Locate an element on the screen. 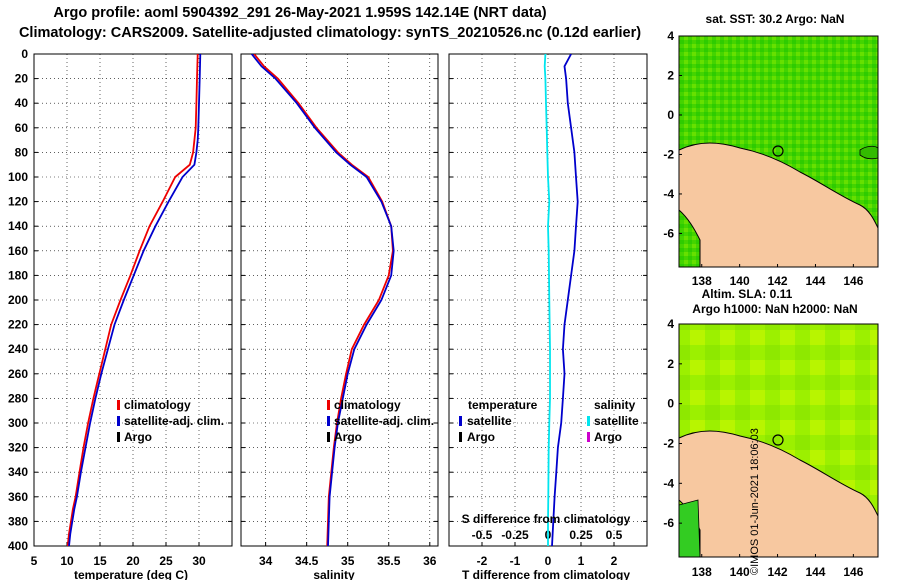  legend-label-t-satellite: satellite is located at coordinates (489, 421).